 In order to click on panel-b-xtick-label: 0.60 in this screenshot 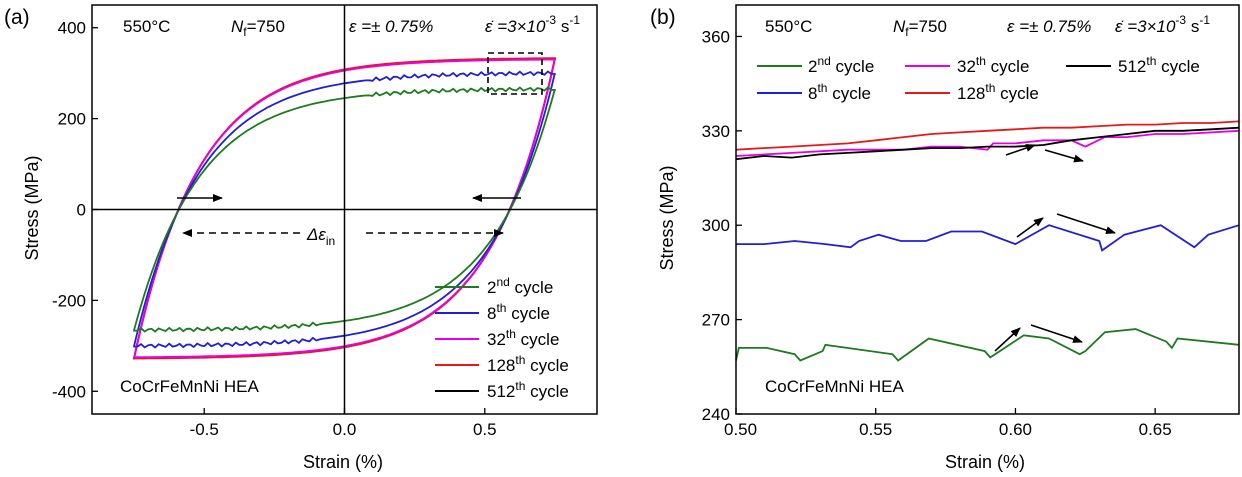, I will do `click(1015, 429)`.